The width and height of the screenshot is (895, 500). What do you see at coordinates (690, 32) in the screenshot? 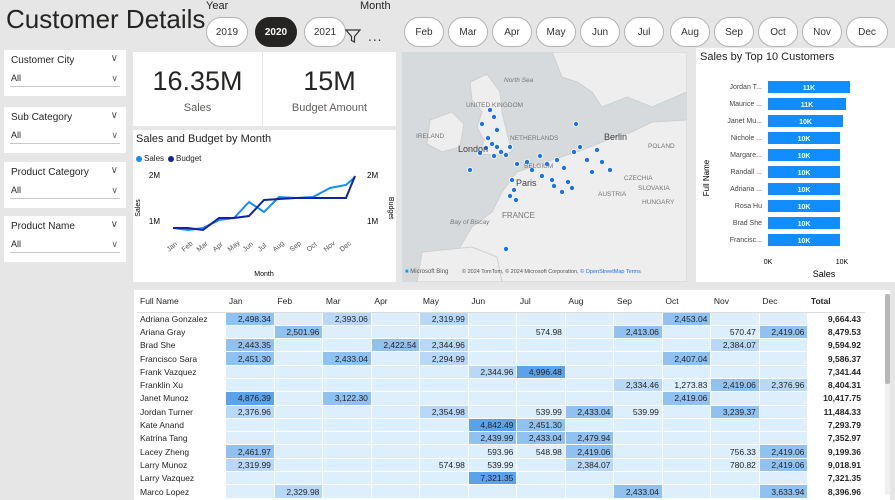
I see `month-aug-pill: Aug` at bounding box center [690, 32].